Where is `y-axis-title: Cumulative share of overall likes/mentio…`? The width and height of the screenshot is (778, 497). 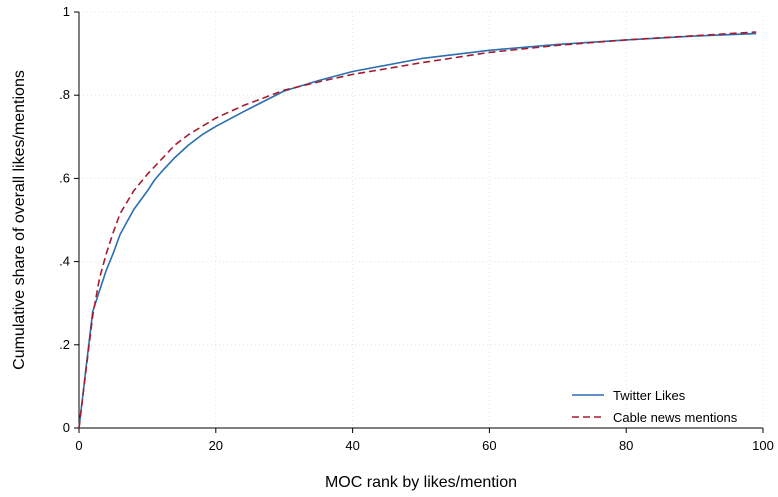 y-axis-title: Cumulative share of overall likes/mentio… is located at coordinates (19, 220).